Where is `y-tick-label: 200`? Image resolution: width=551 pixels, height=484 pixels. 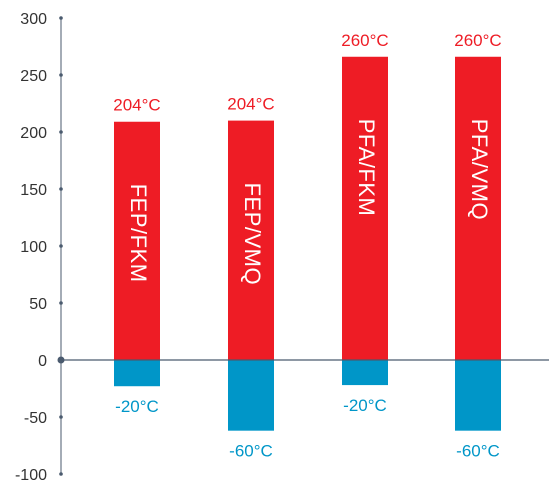 y-tick-label: 200 is located at coordinates (33, 133).